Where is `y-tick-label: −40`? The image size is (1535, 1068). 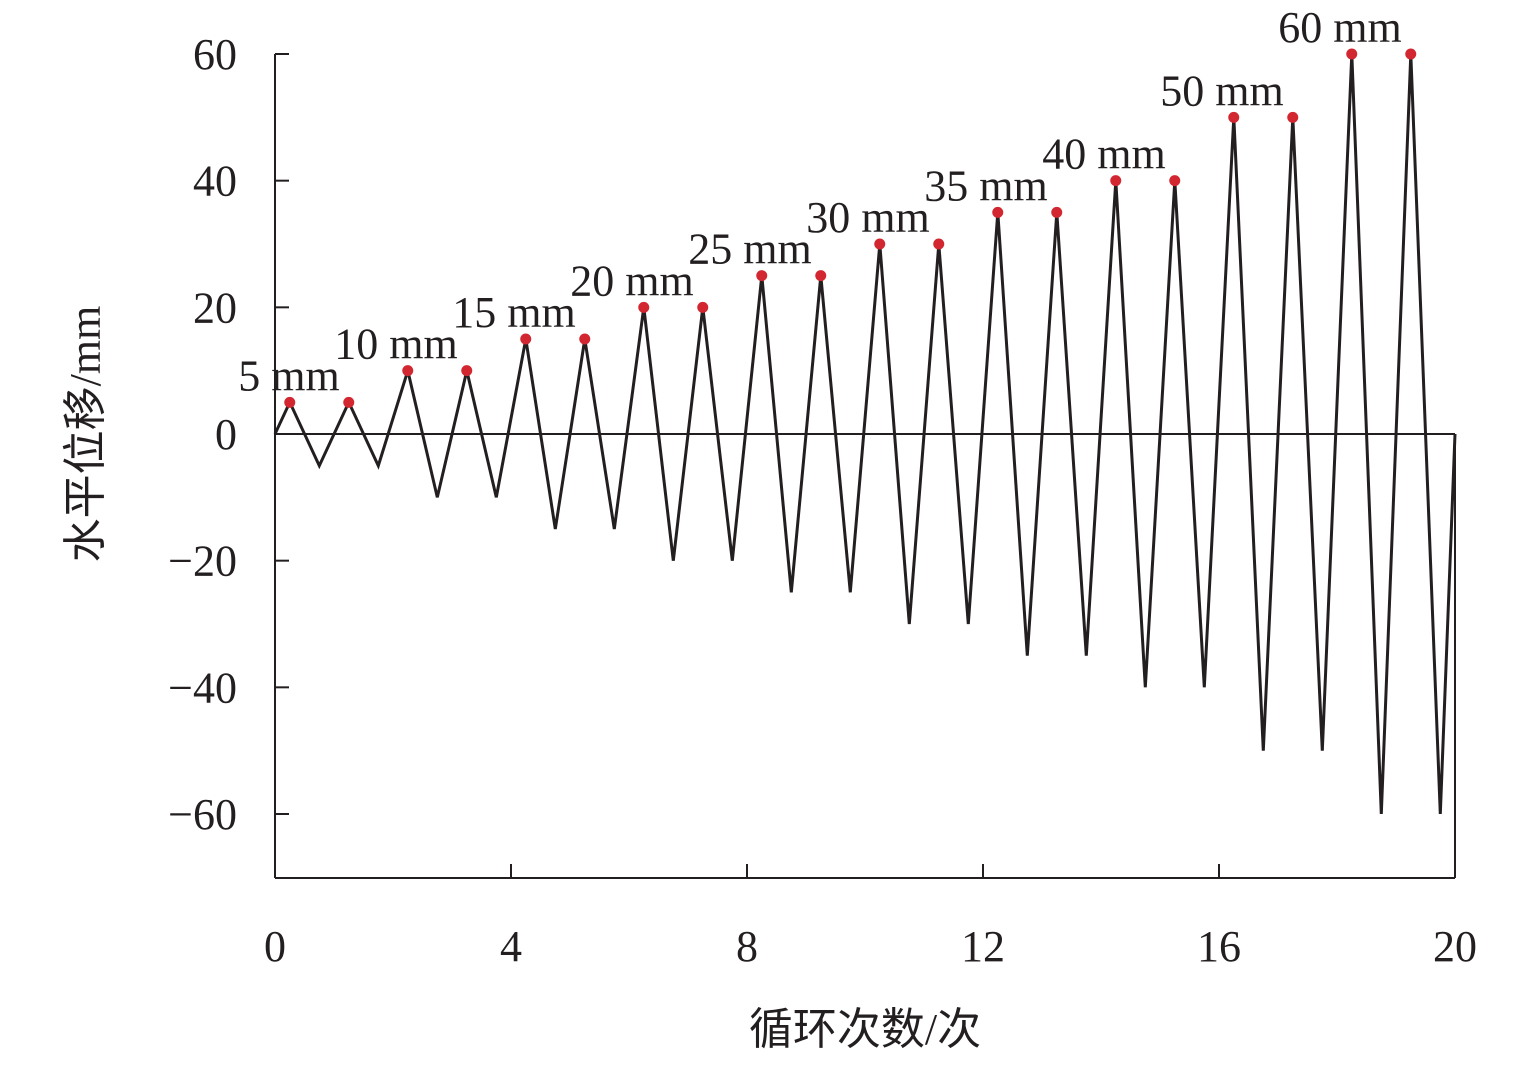 y-tick-label: −40 is located at coordinates (202, 687).